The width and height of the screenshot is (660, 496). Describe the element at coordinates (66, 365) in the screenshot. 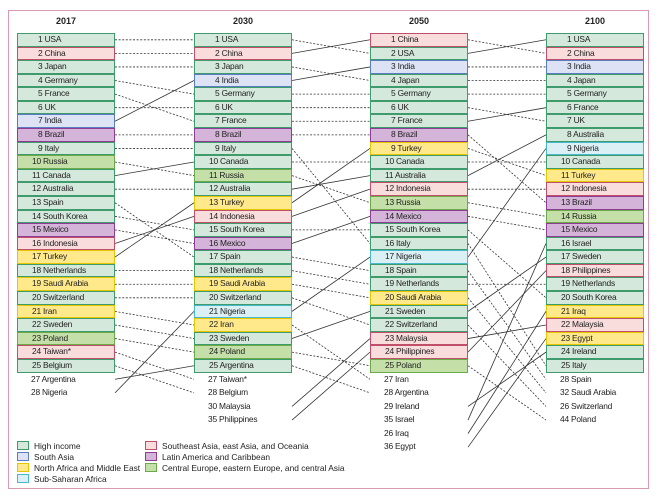

I see `rank-cell: 25 Belgium` at that location.